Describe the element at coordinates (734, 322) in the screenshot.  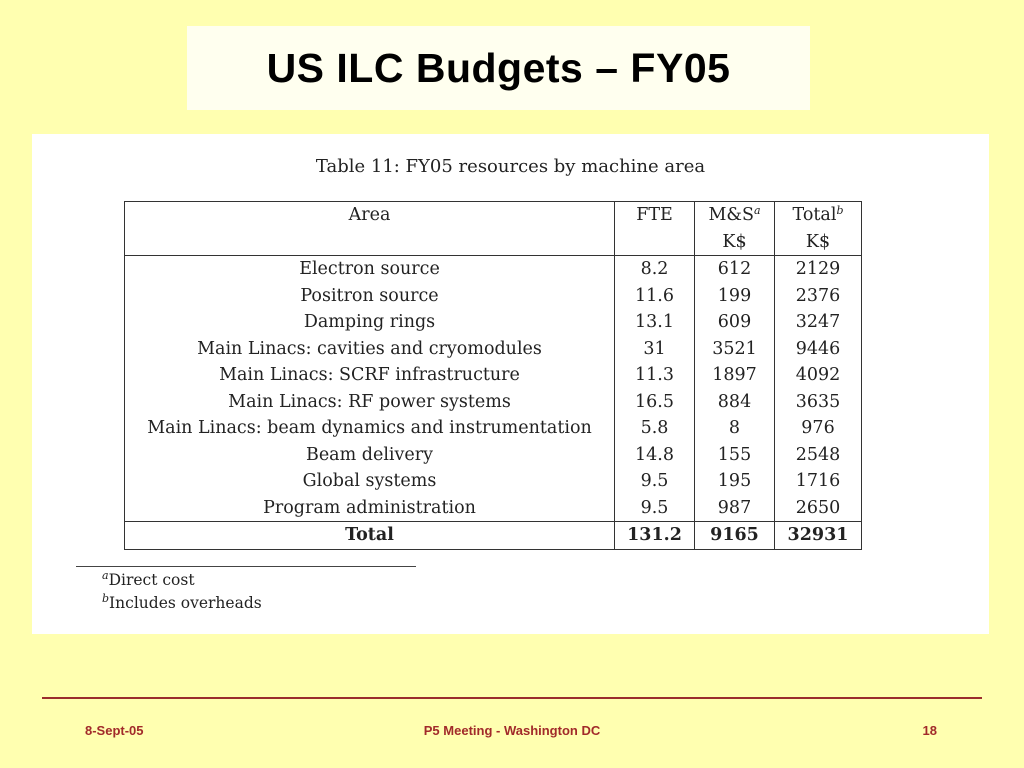
I see `cell-ms: 609` at that location.